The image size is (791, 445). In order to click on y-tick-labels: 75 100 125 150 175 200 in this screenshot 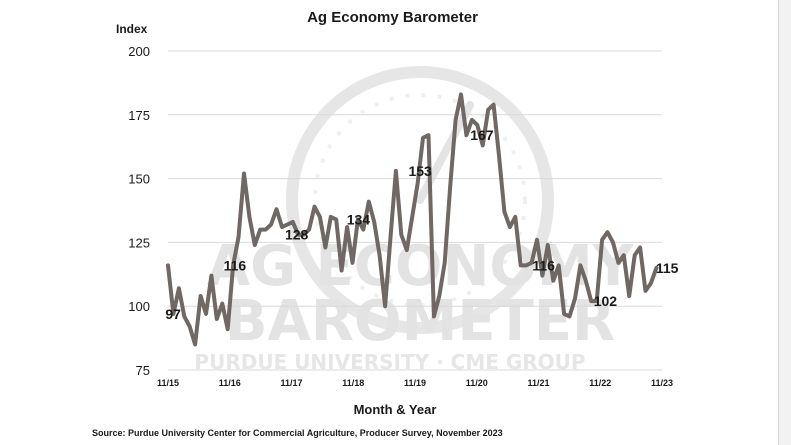, I will do `click(139, 211)`.